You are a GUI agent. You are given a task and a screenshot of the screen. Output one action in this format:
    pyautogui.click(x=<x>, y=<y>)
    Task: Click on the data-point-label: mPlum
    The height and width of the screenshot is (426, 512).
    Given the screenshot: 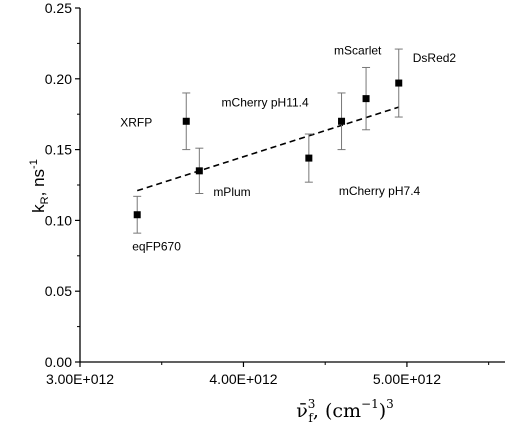 What is the action you would take?
    pyautogui.click(x=231, y=192)
    